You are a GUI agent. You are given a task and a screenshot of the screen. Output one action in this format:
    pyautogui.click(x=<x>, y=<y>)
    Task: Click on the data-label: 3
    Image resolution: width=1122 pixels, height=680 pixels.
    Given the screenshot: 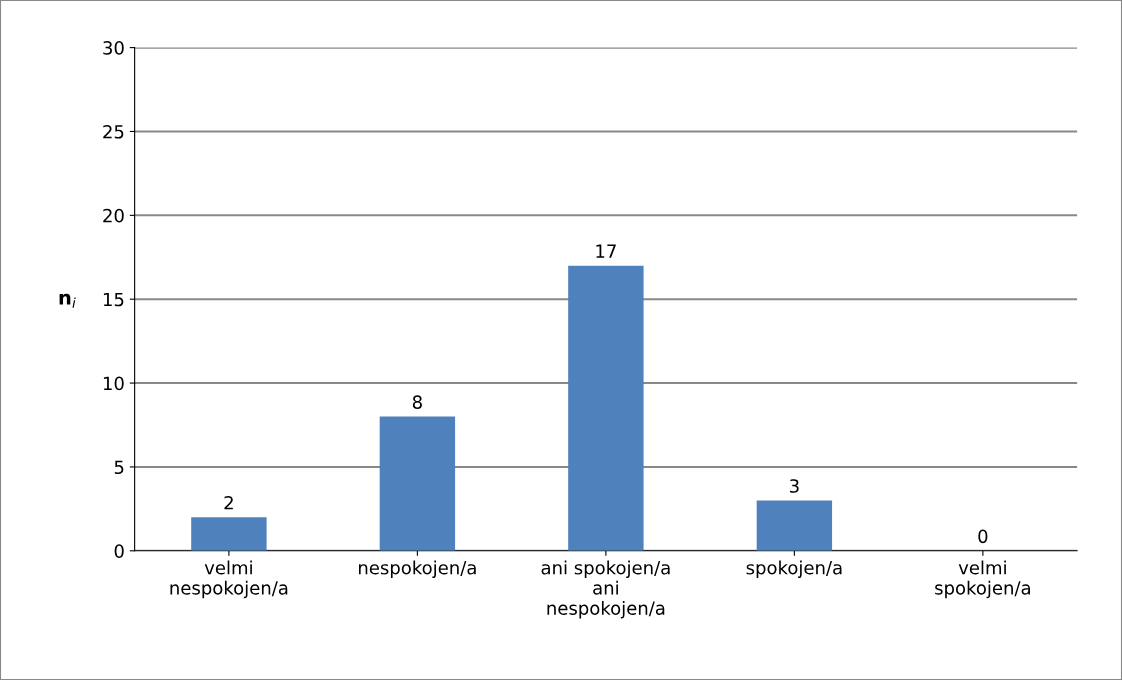 What is the action you would take?
    pyautogui.click(x=794, y=486)
    